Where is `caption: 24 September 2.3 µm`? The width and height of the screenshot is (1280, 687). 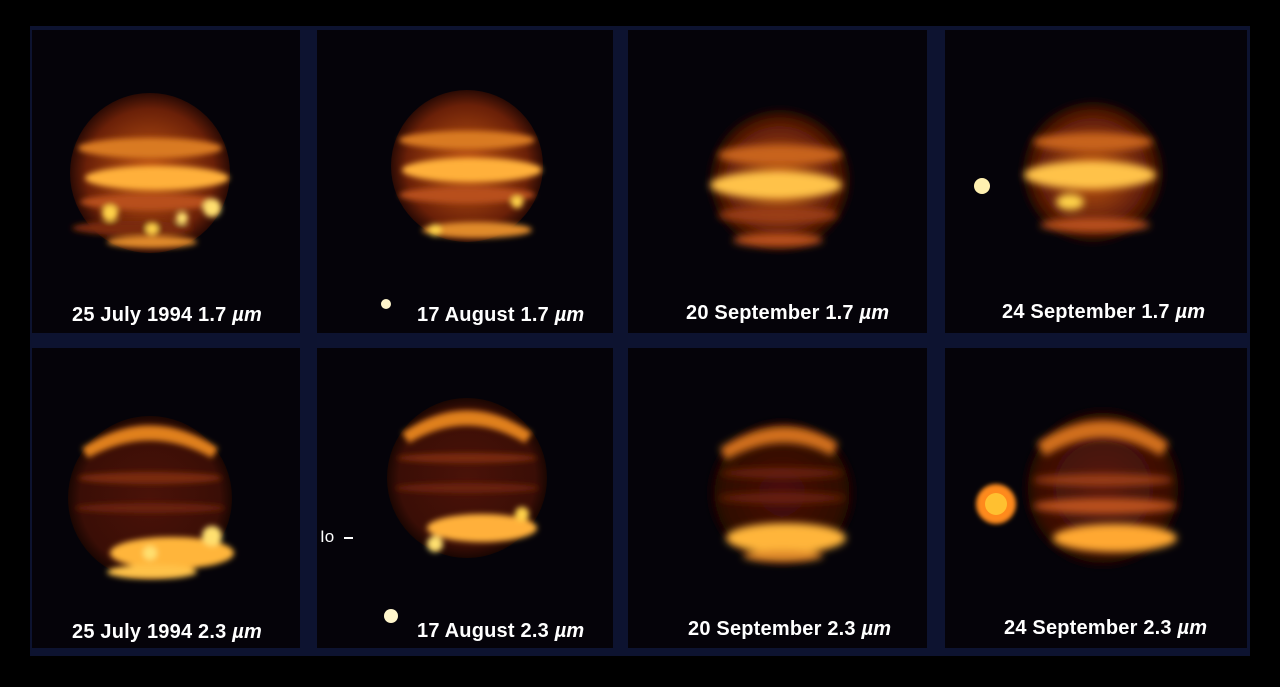 caption: 24 September 2.3 µm is located at coordinates (1106, 628).